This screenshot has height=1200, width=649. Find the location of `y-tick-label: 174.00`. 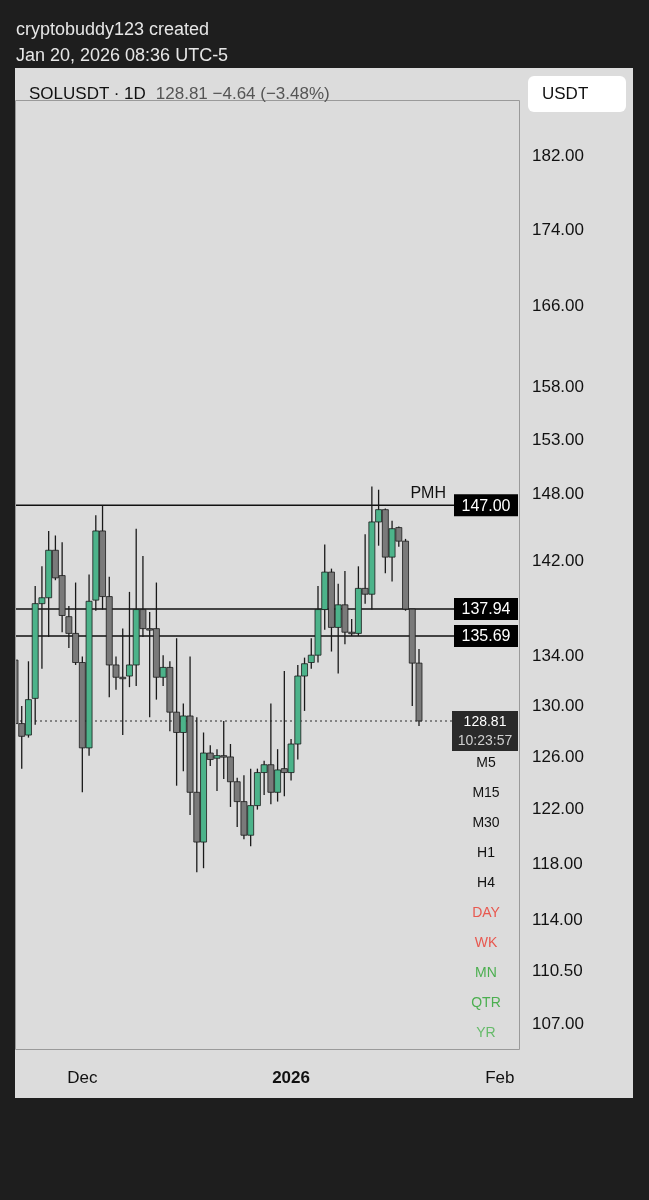

y-tick-label: 174.00 is located at coordinates (558, 229).